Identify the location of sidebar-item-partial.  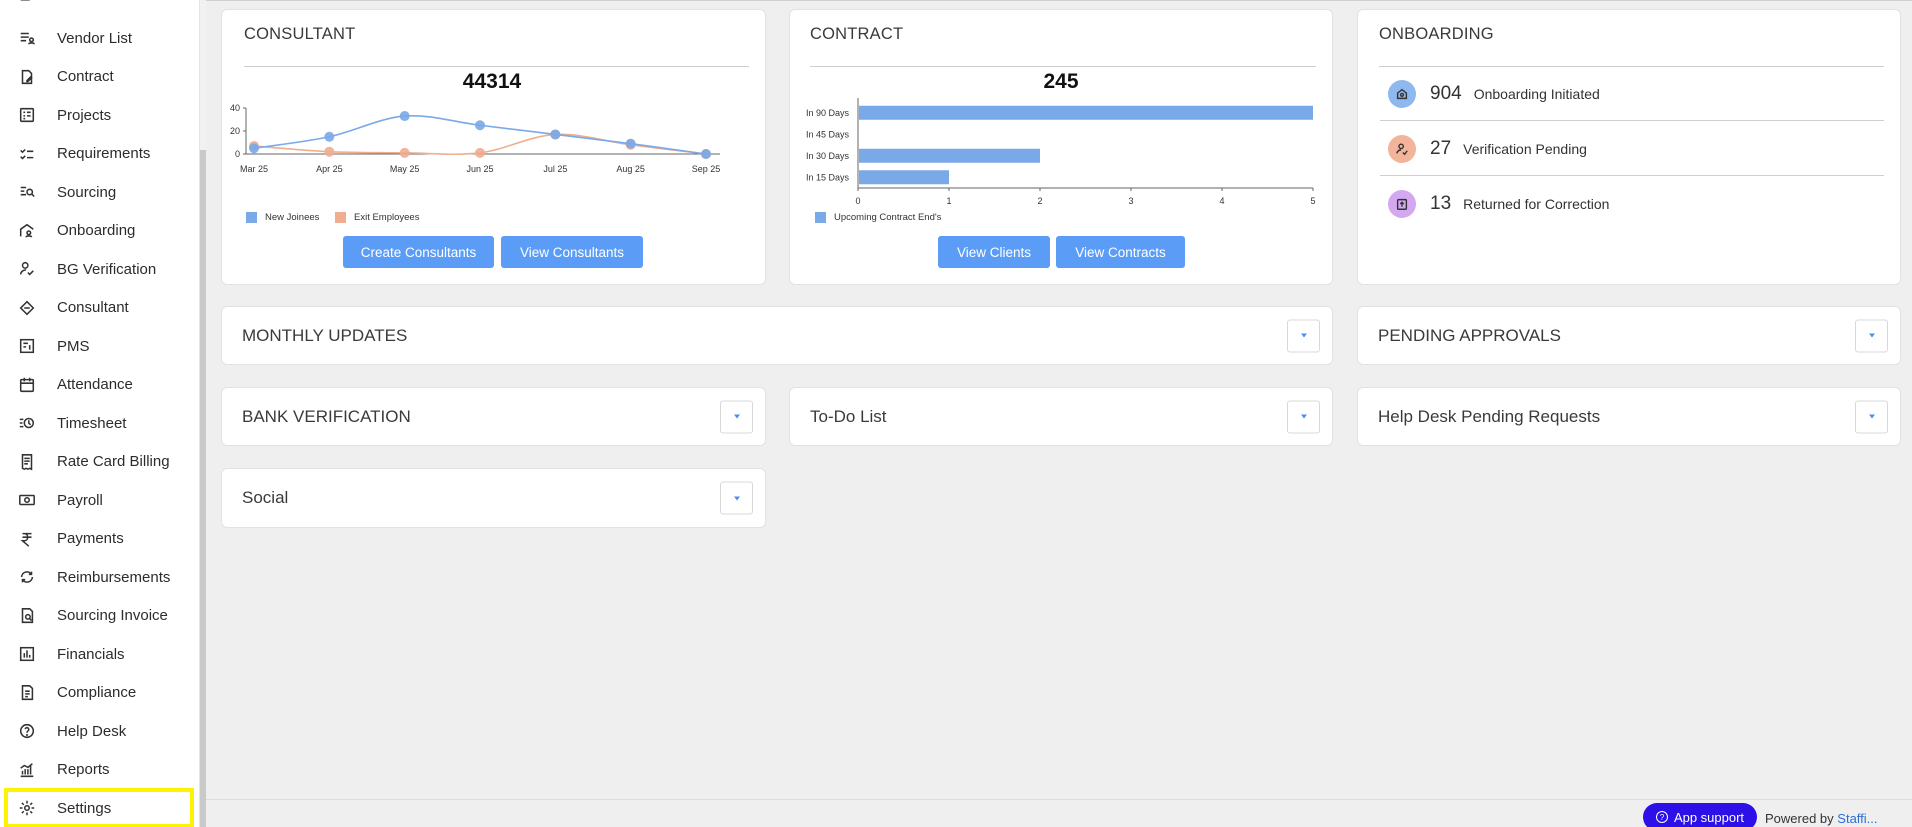
(99, 3).